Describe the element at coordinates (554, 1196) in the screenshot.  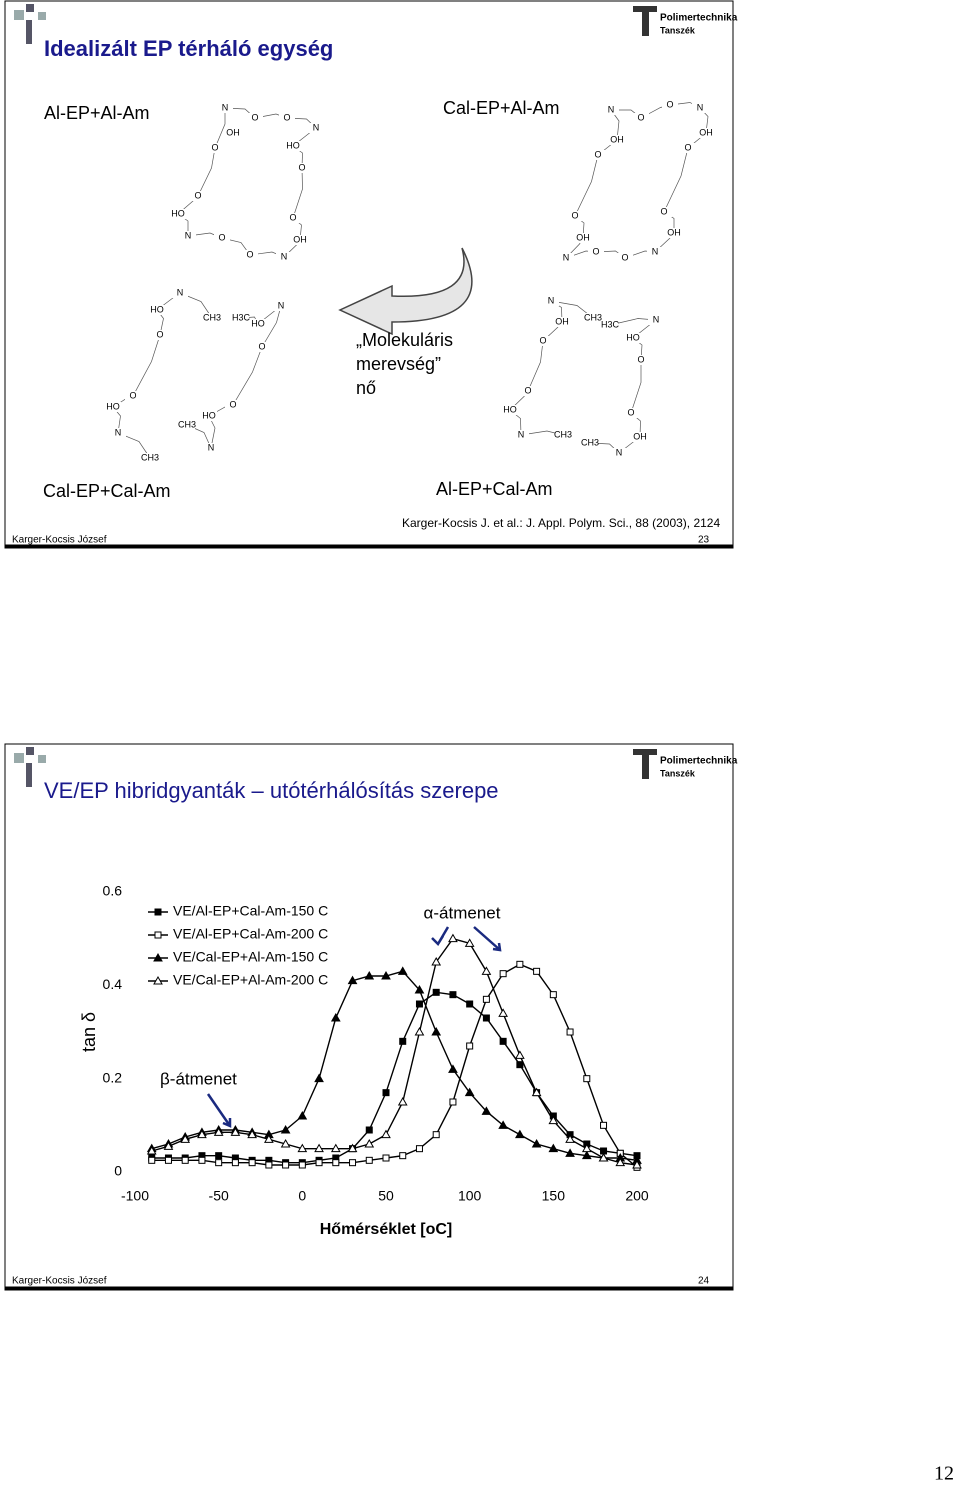
I see `x-tick-label: 150` at that location.